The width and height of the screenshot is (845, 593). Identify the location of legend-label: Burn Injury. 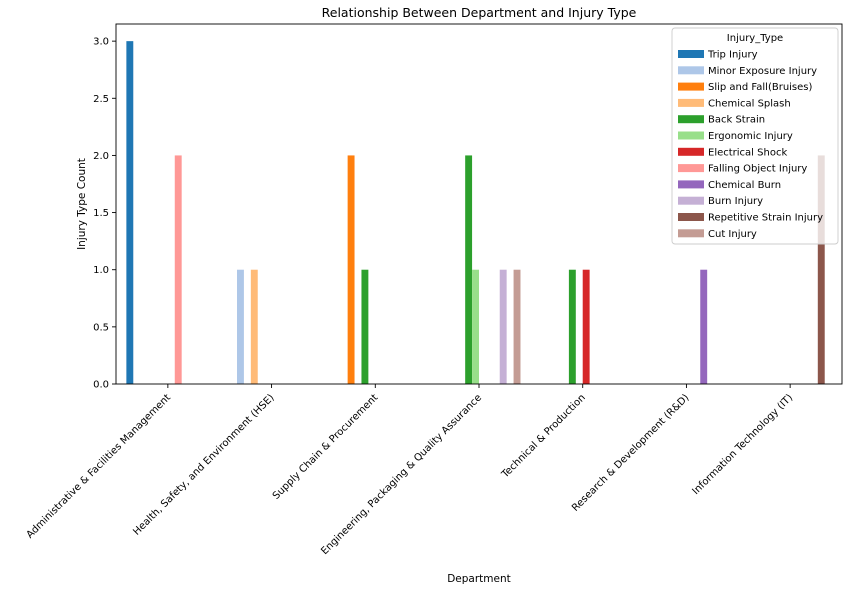
(735, 201).